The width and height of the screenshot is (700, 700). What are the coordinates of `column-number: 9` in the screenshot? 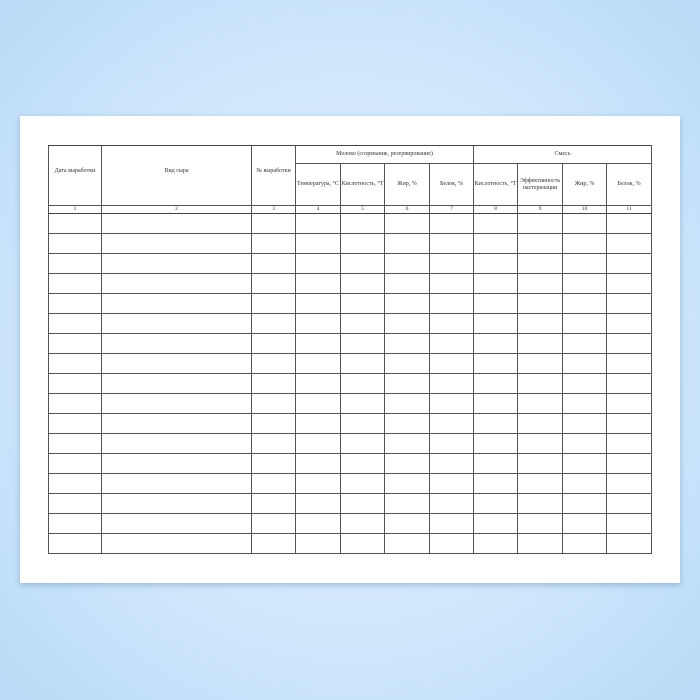 It's located at (540, 209).